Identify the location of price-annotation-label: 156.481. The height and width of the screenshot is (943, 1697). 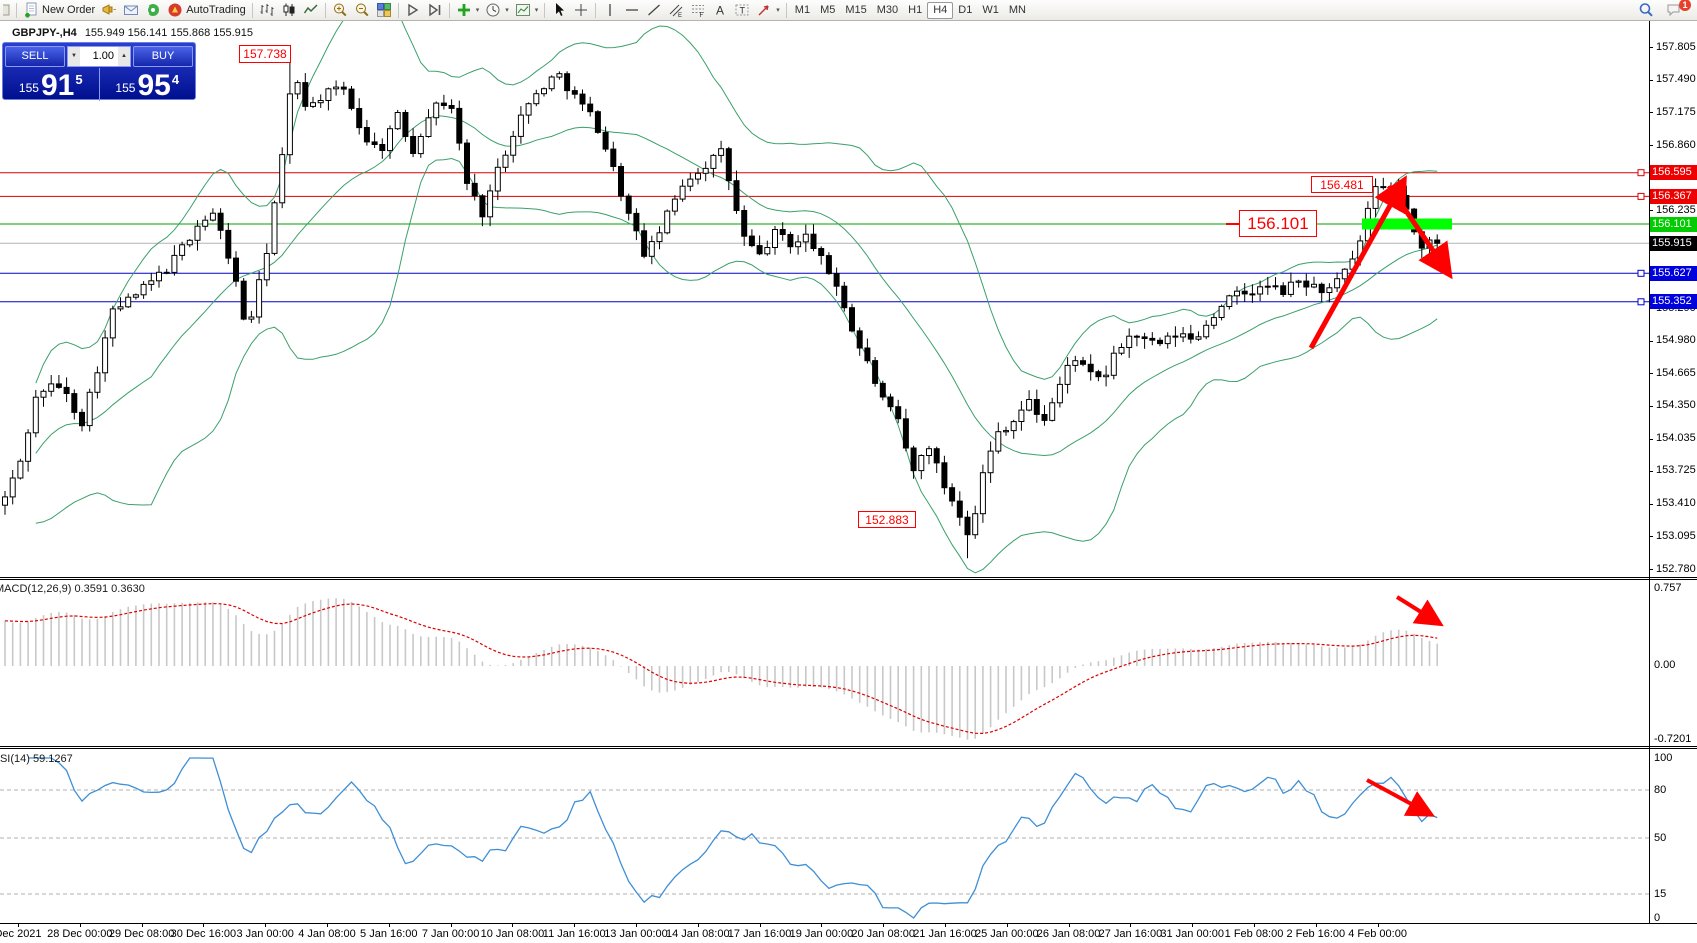
(1342, 184).